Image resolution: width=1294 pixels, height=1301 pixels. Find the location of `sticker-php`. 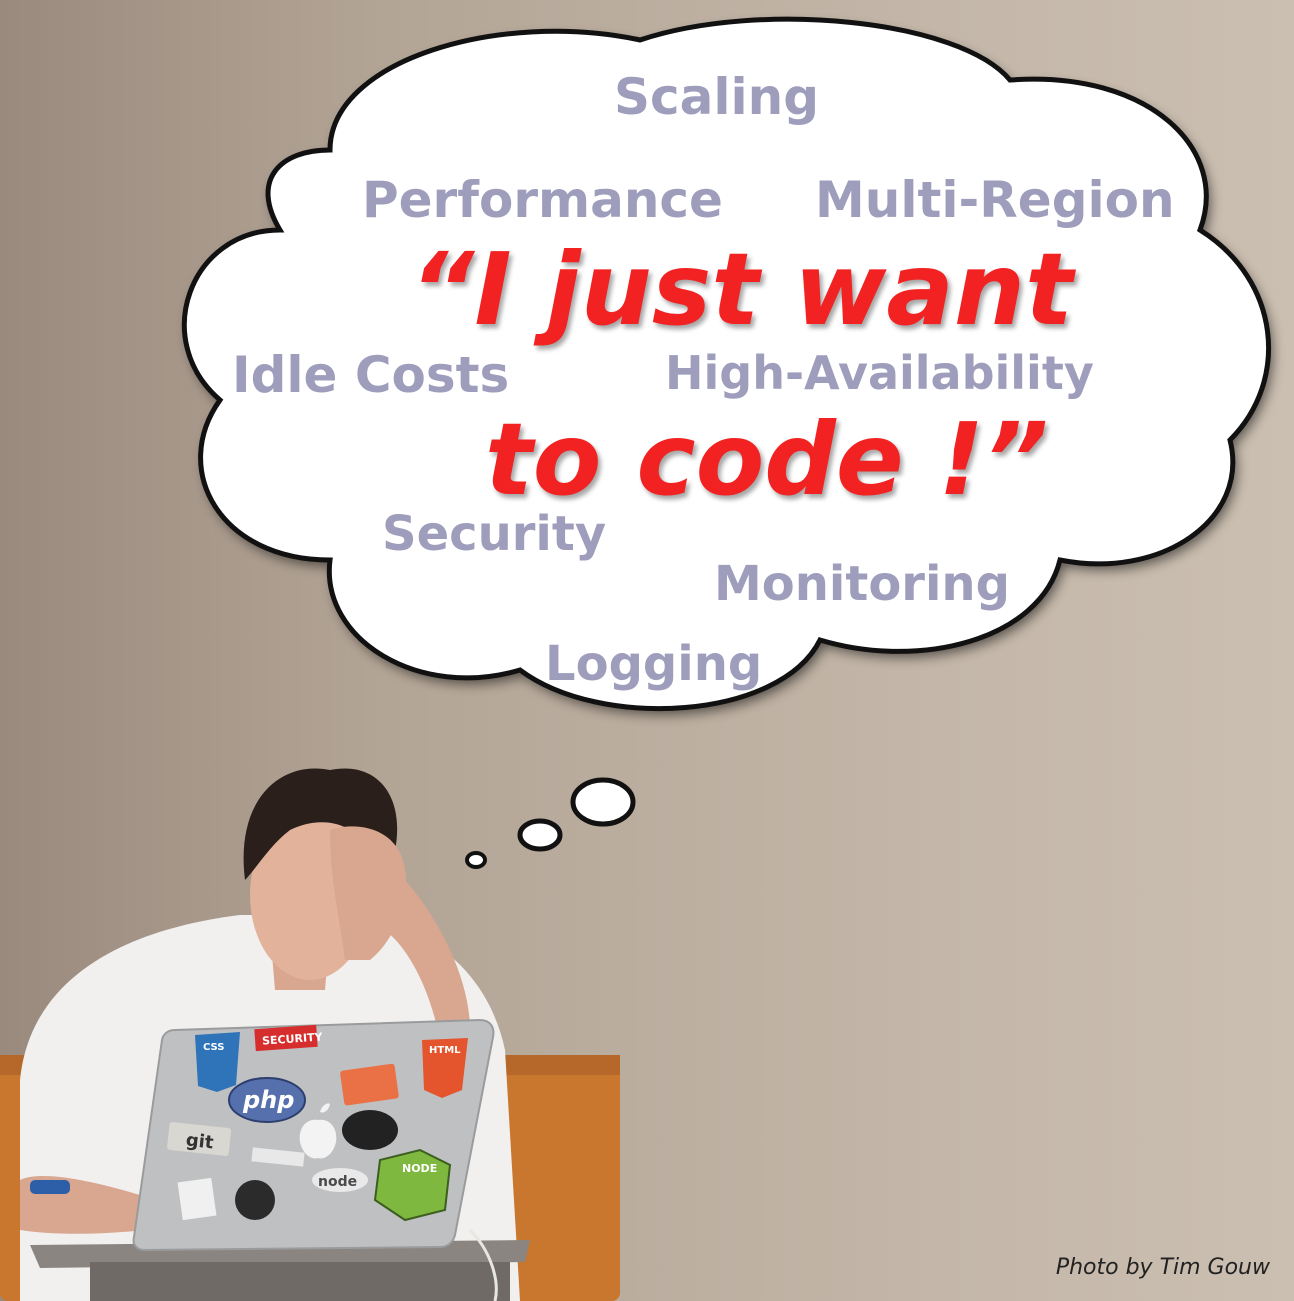

sticker-php is located at coordinates (267, 1100).